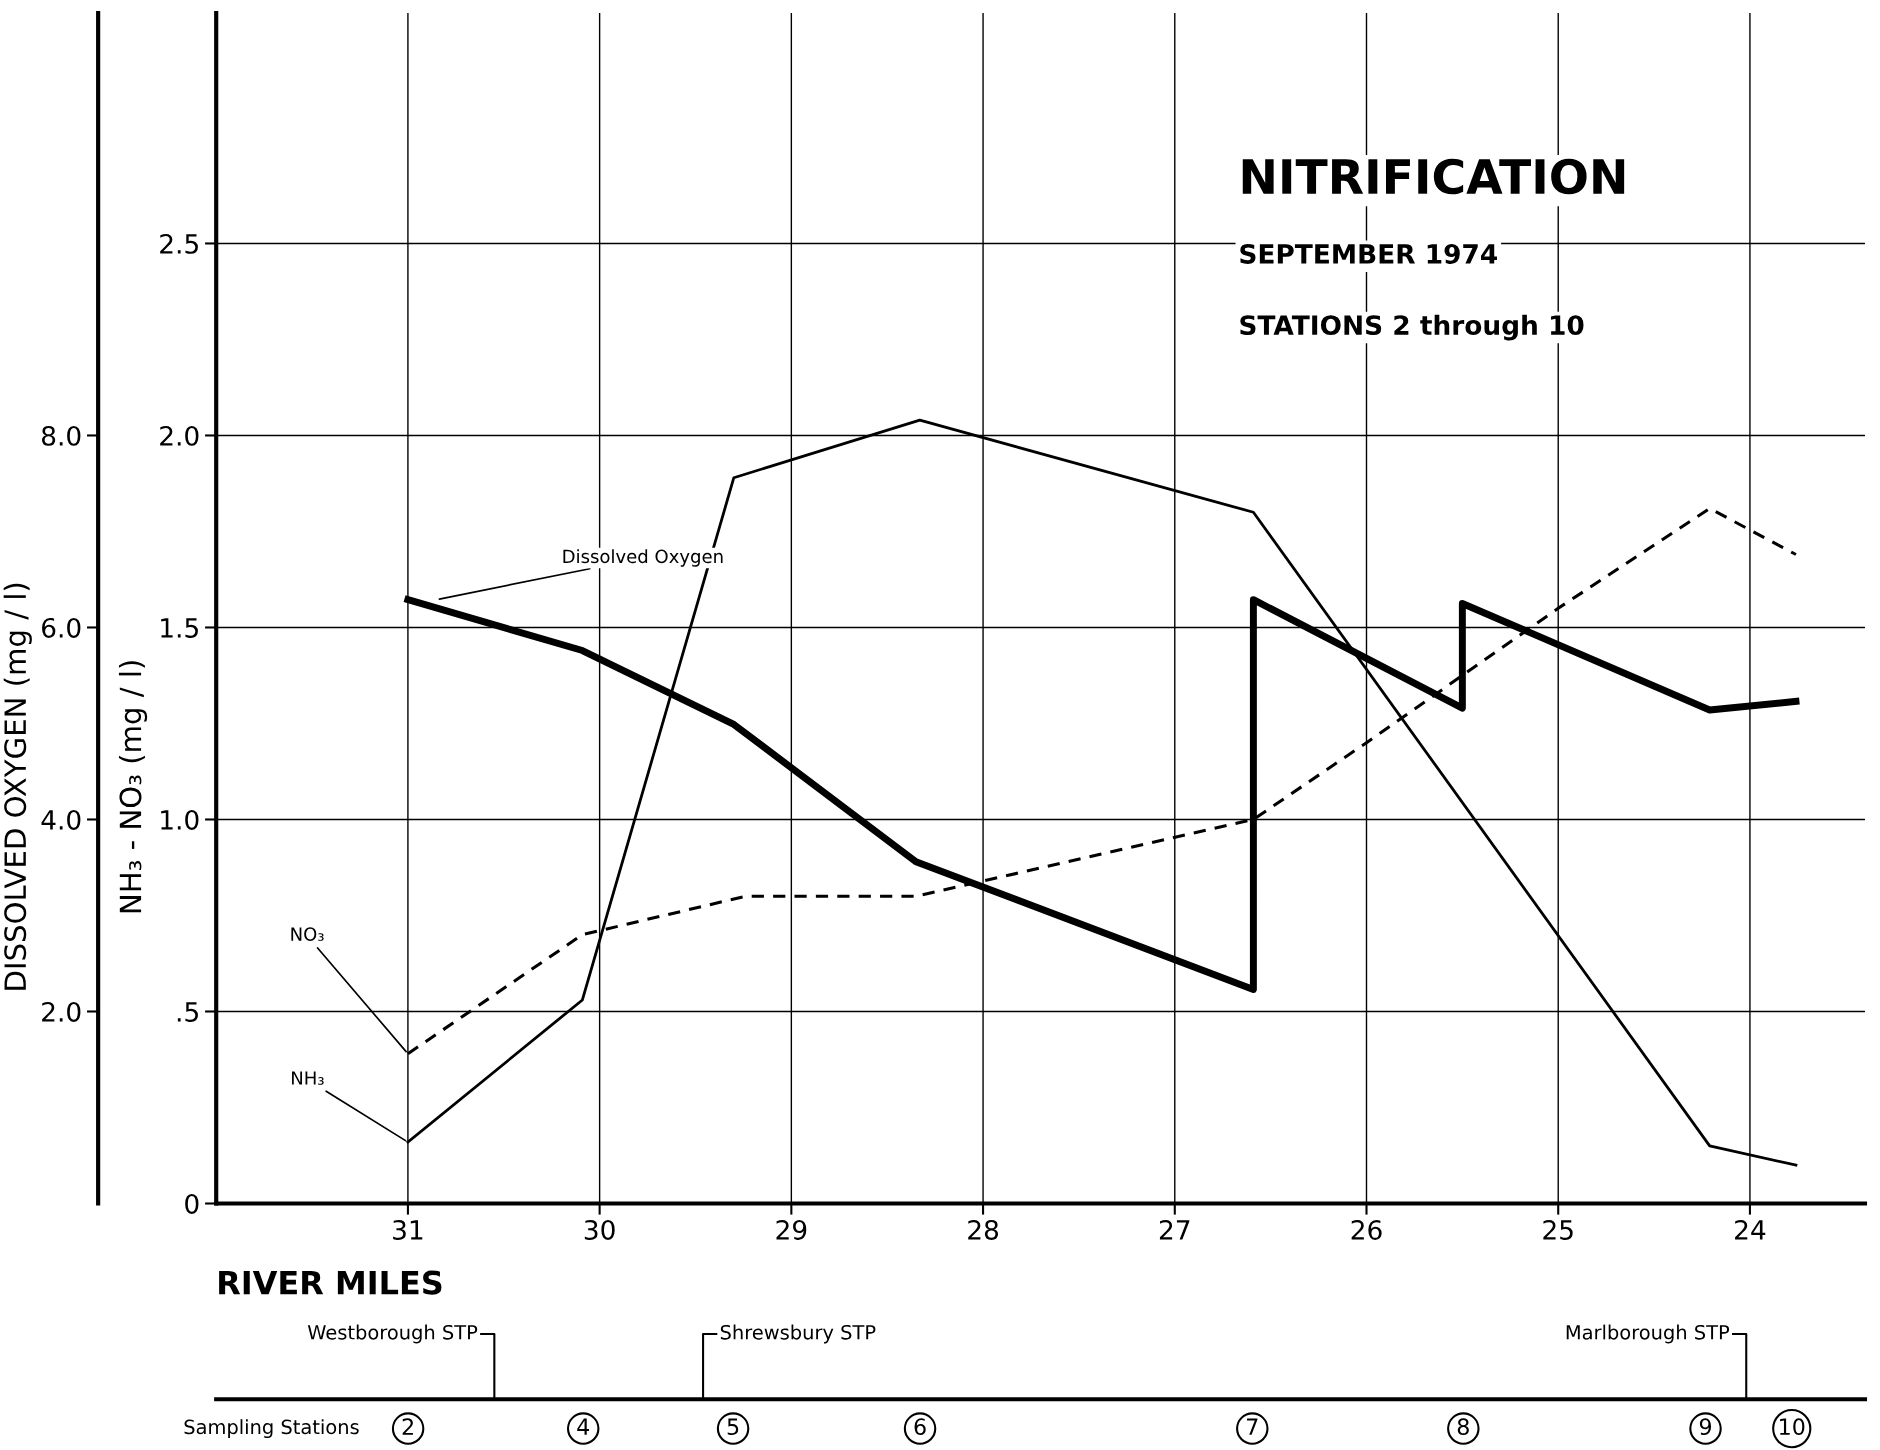  I want to click on y2-tick-label: 2.0, so click(61, 1011).